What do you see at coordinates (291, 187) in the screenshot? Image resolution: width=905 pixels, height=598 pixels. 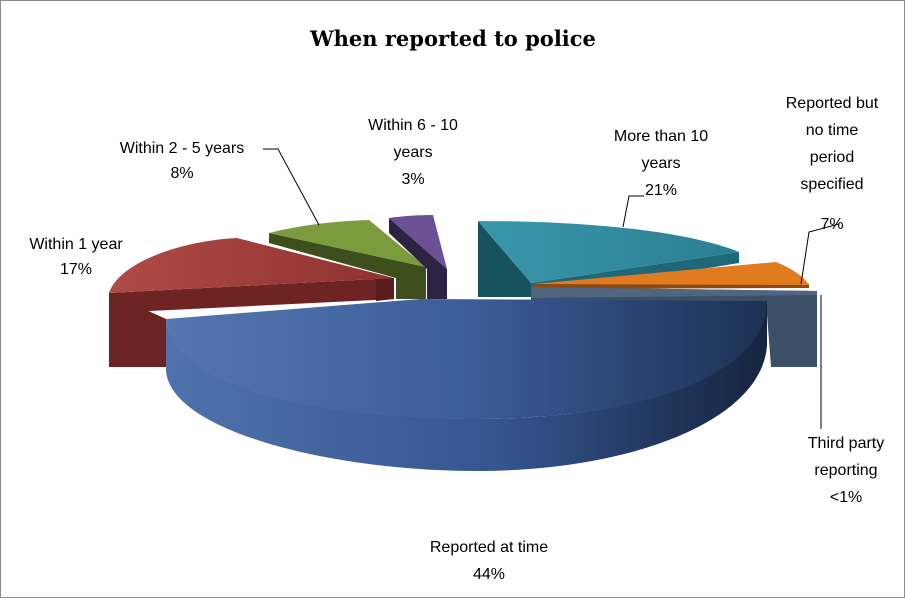 I see `leader-within-2-5-years` at bounding box center [291, 187].